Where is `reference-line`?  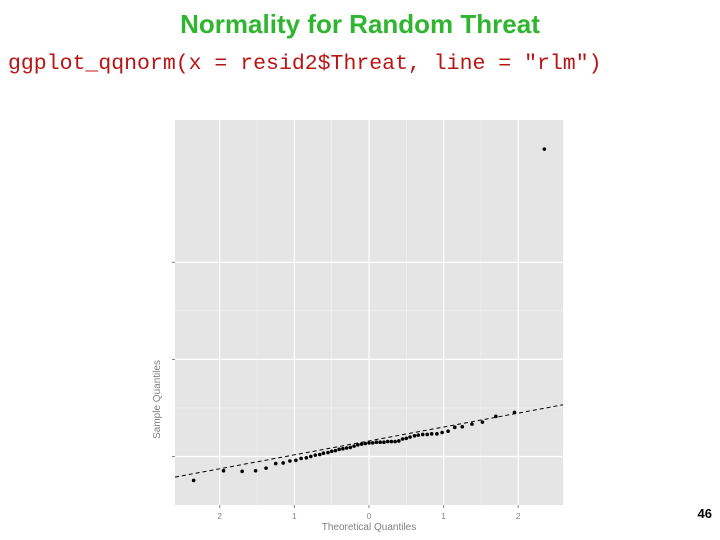 reference-line is located at coordinates (369, 441).